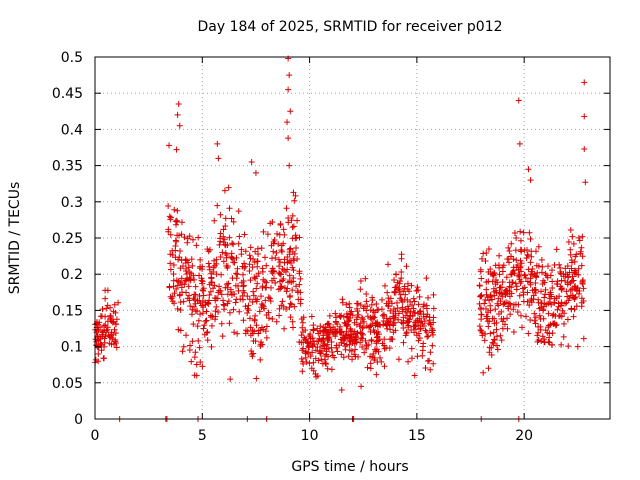  What do you see at coordinates (67, 384) in the screenshot?
I see `y-tick-label: 0.05` at bounding box center [67, 384].